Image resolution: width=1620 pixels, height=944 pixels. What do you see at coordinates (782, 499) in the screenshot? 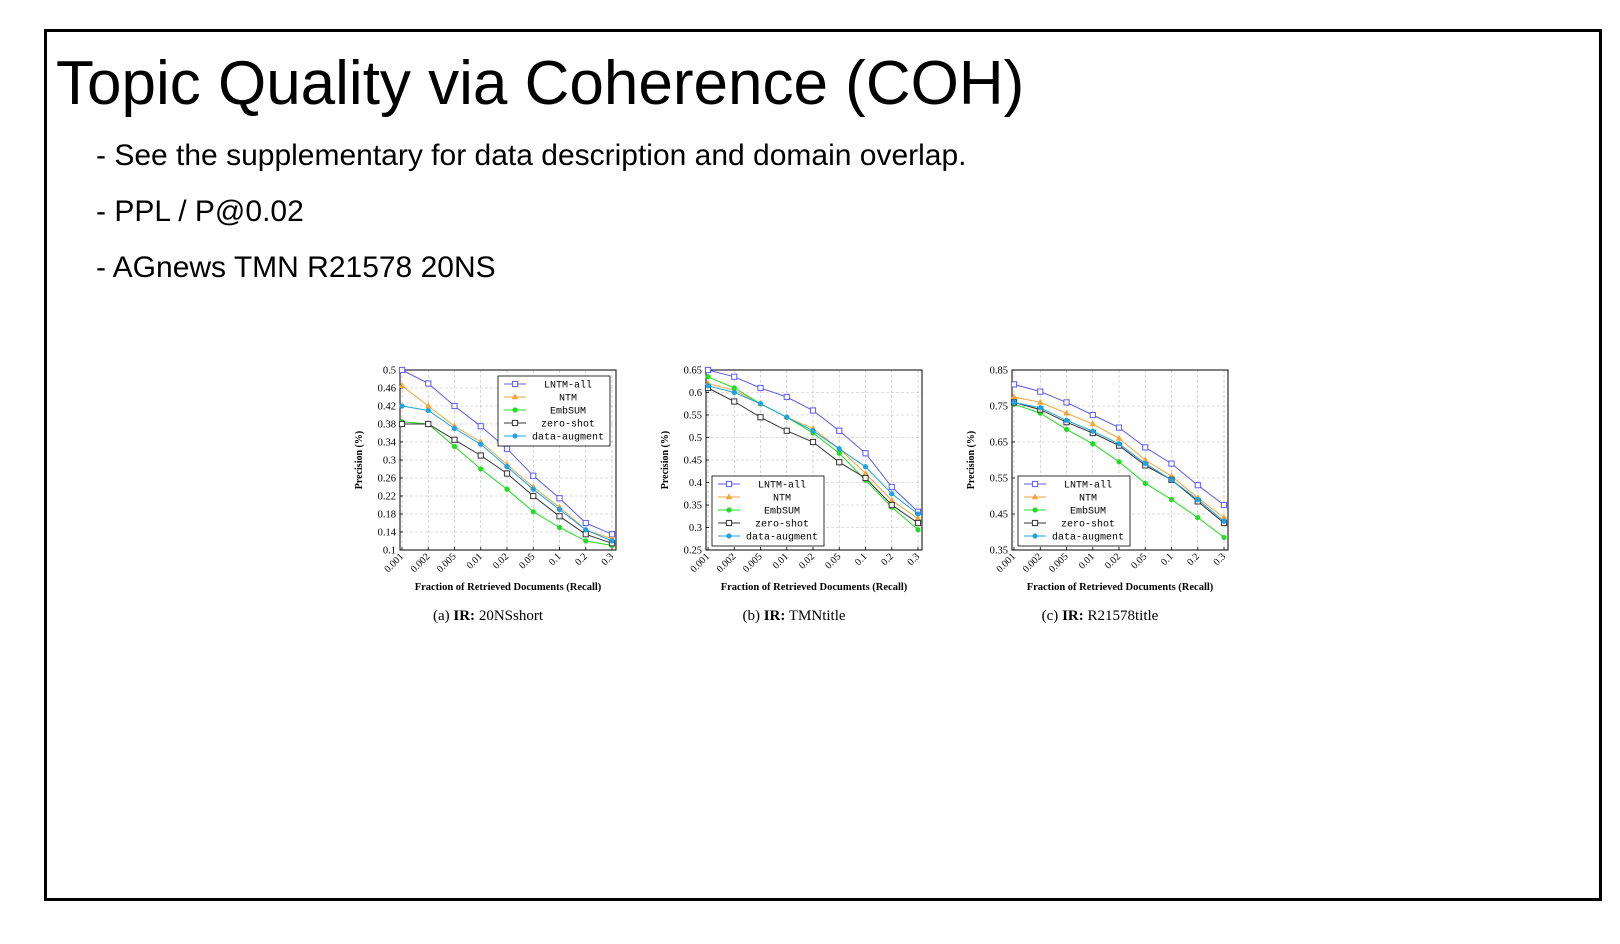
I see `legend-label-ntm: NTM` at bounding box center [782, 499].